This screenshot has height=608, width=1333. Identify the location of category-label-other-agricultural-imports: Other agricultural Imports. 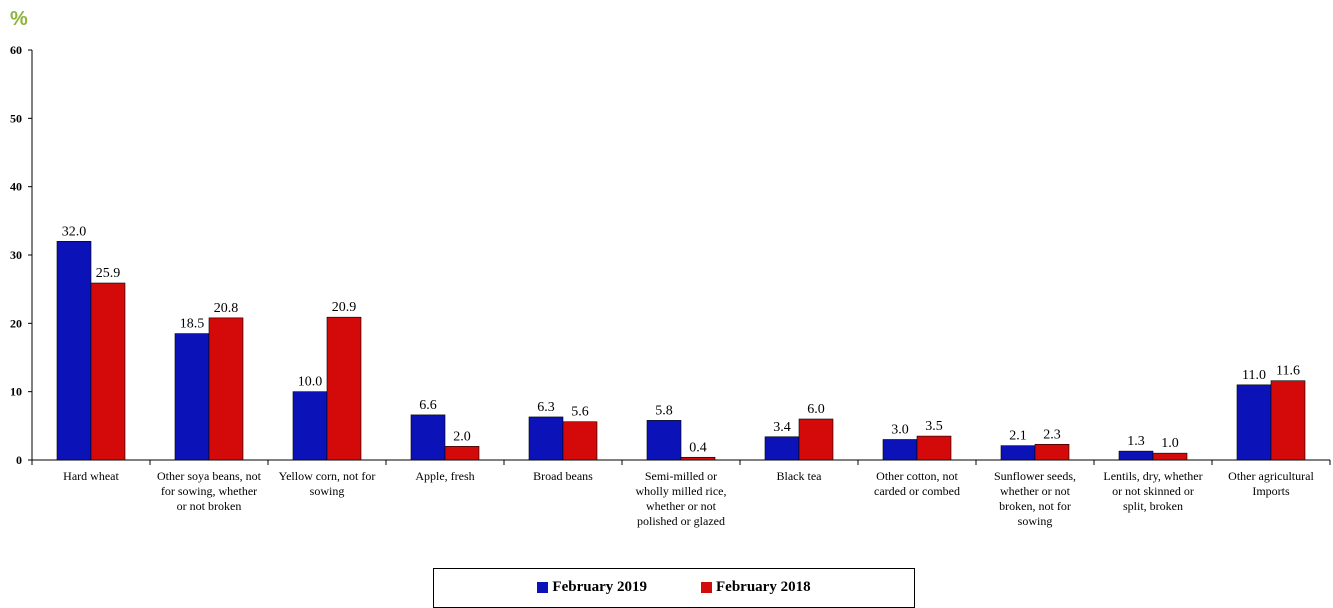
(1271, 483).